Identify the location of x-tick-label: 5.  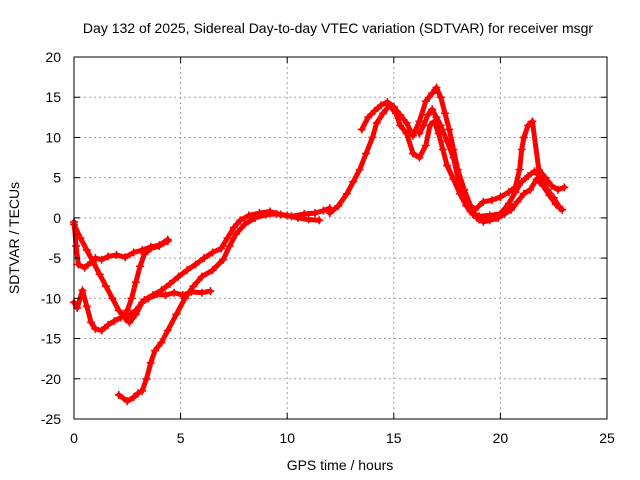
(181, 438).